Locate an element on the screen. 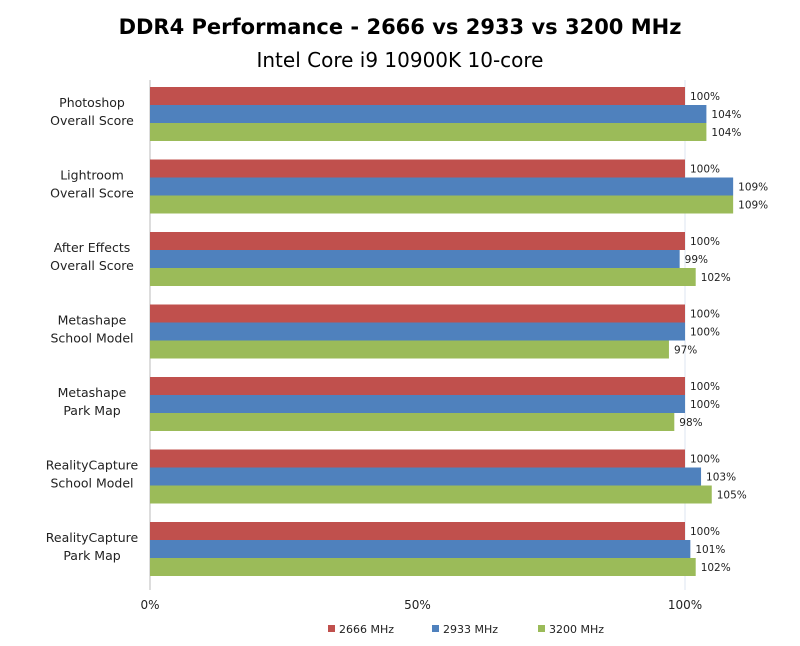 This screenshot has height=646, width=800. legend-label: 2933 MHz is located at coordinates (470, 629).